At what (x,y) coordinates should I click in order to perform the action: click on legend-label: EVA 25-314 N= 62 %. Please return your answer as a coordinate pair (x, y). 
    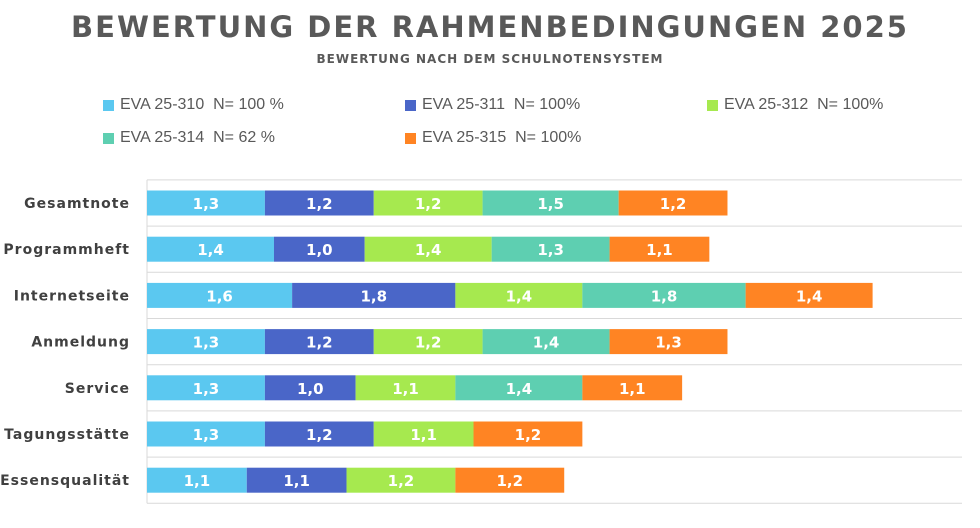
    Looking at the image, I should click on (197, 137).